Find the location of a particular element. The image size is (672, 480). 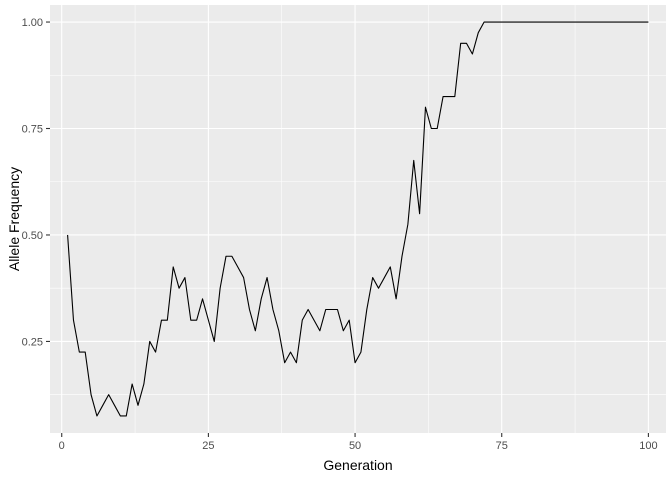

x-tick-label: 0 is located at coordinates (62, 446).